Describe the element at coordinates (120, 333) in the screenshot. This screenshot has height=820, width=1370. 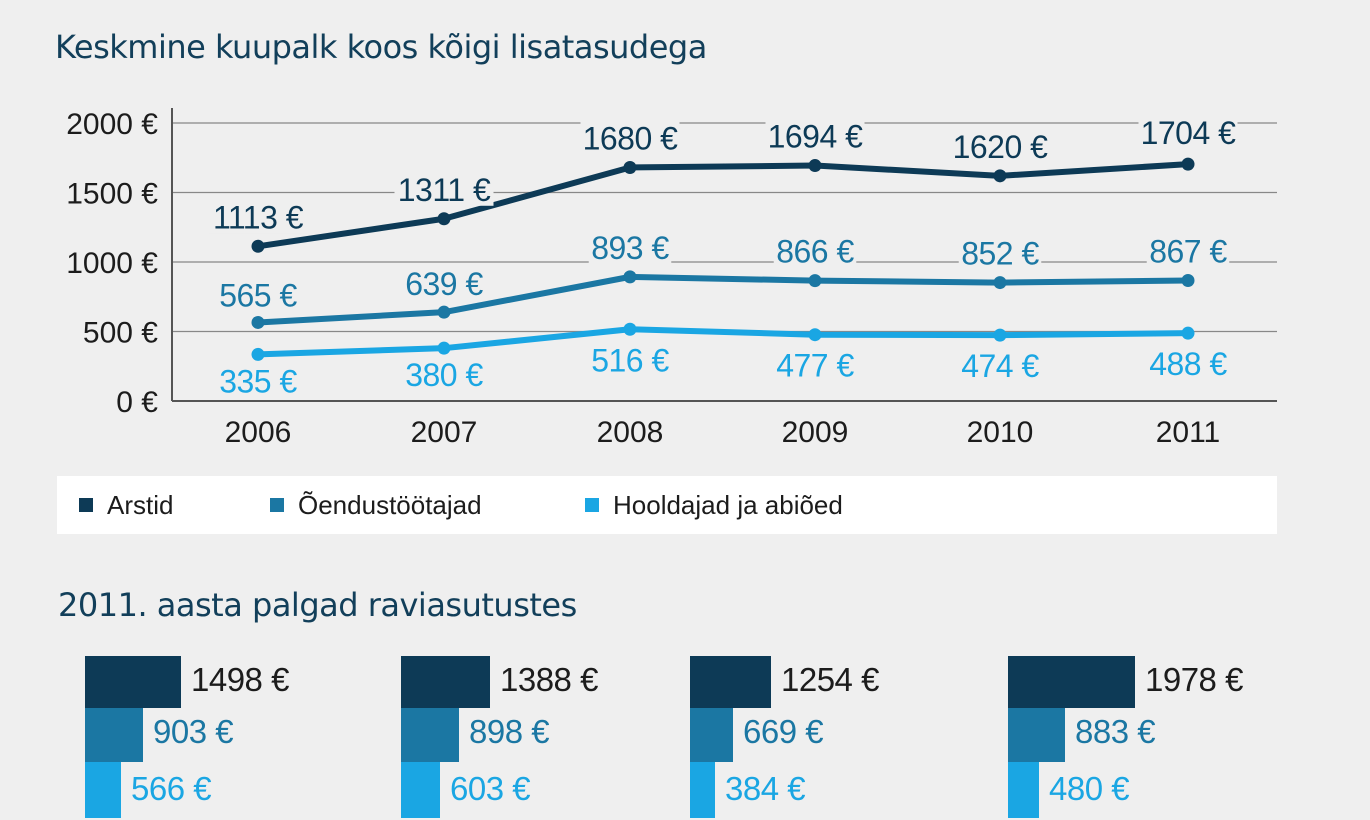
I see `y-tick-label: 500 €` at that location.